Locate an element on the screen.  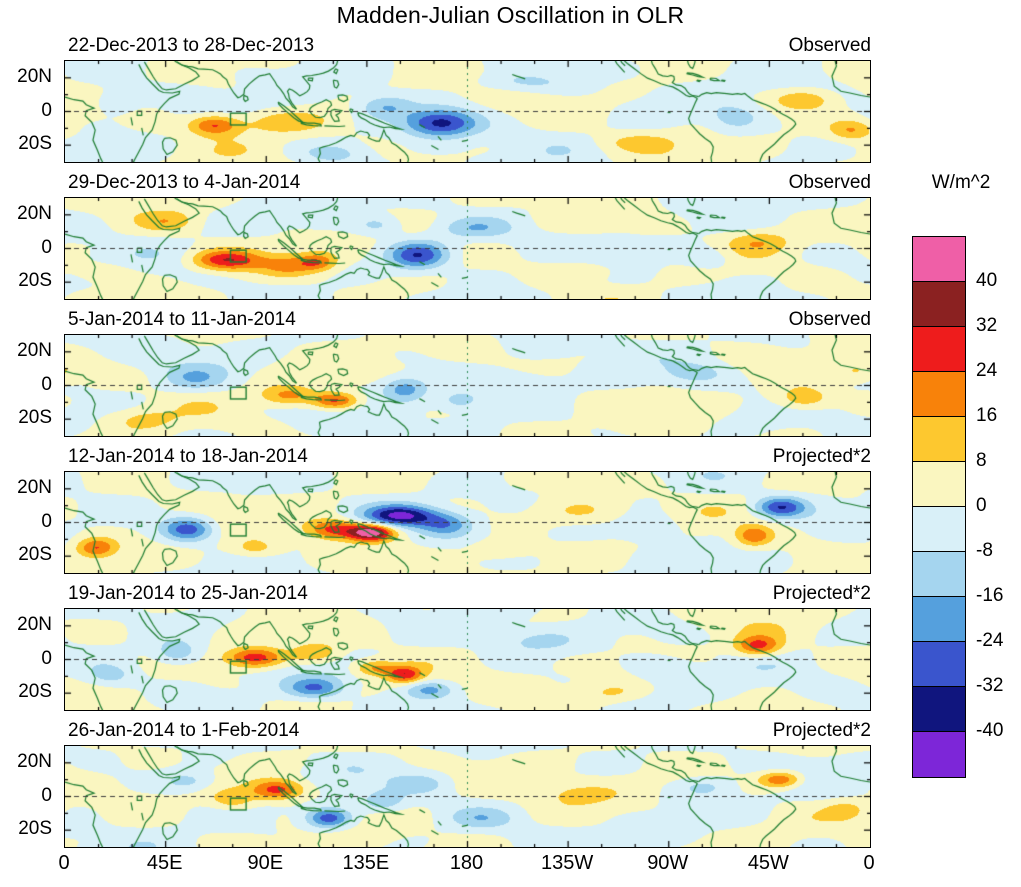
colorbar-tick-label: -8 is located at coordinates (984, 550).